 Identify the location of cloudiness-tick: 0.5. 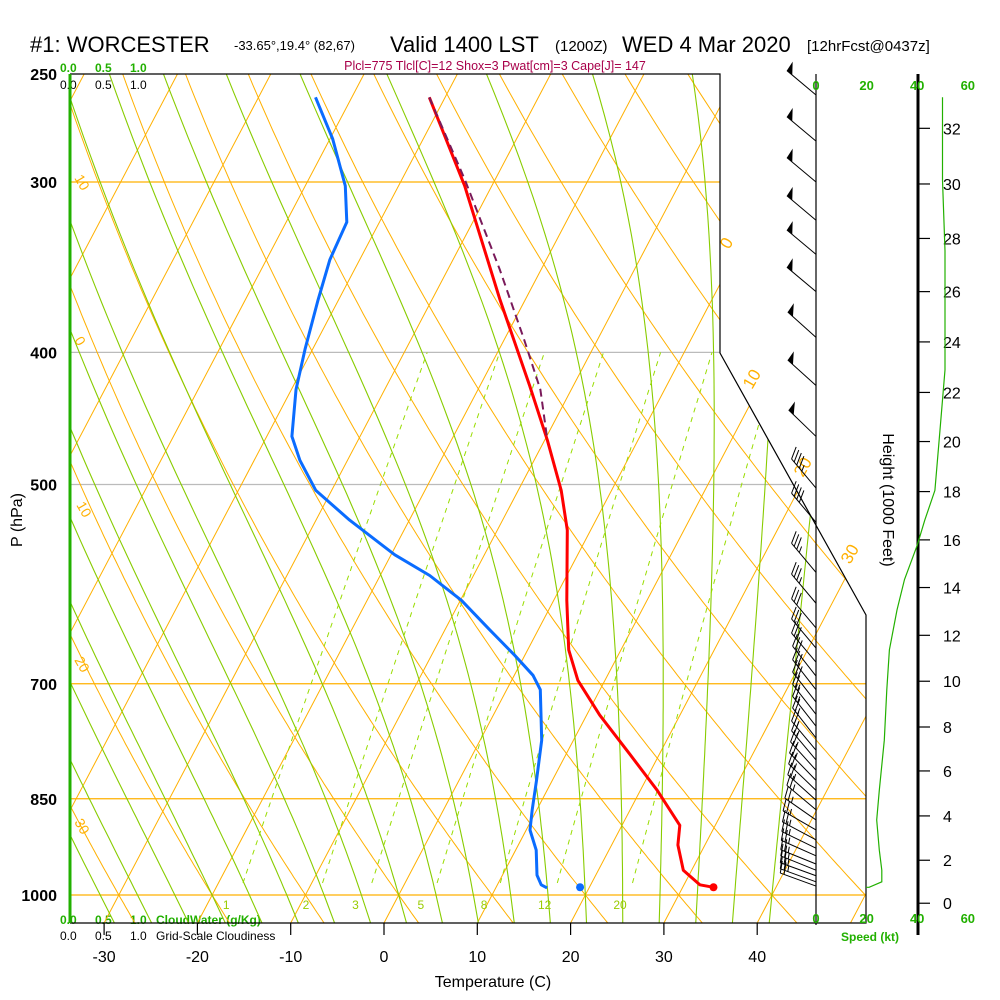
(103, 936).